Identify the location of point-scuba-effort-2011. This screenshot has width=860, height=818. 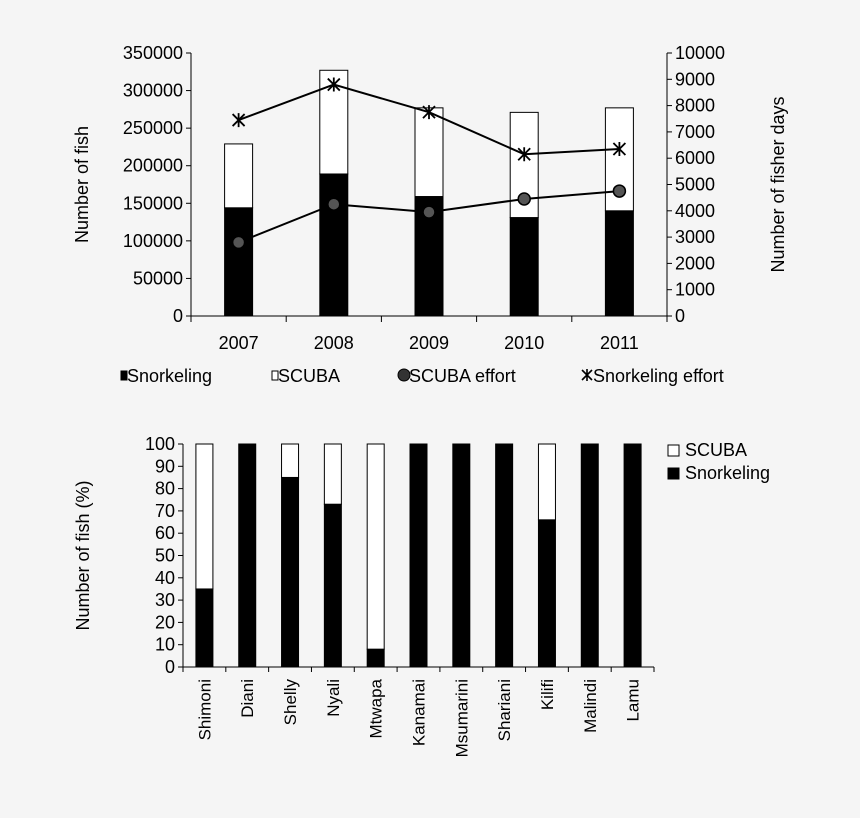
(619, 191).